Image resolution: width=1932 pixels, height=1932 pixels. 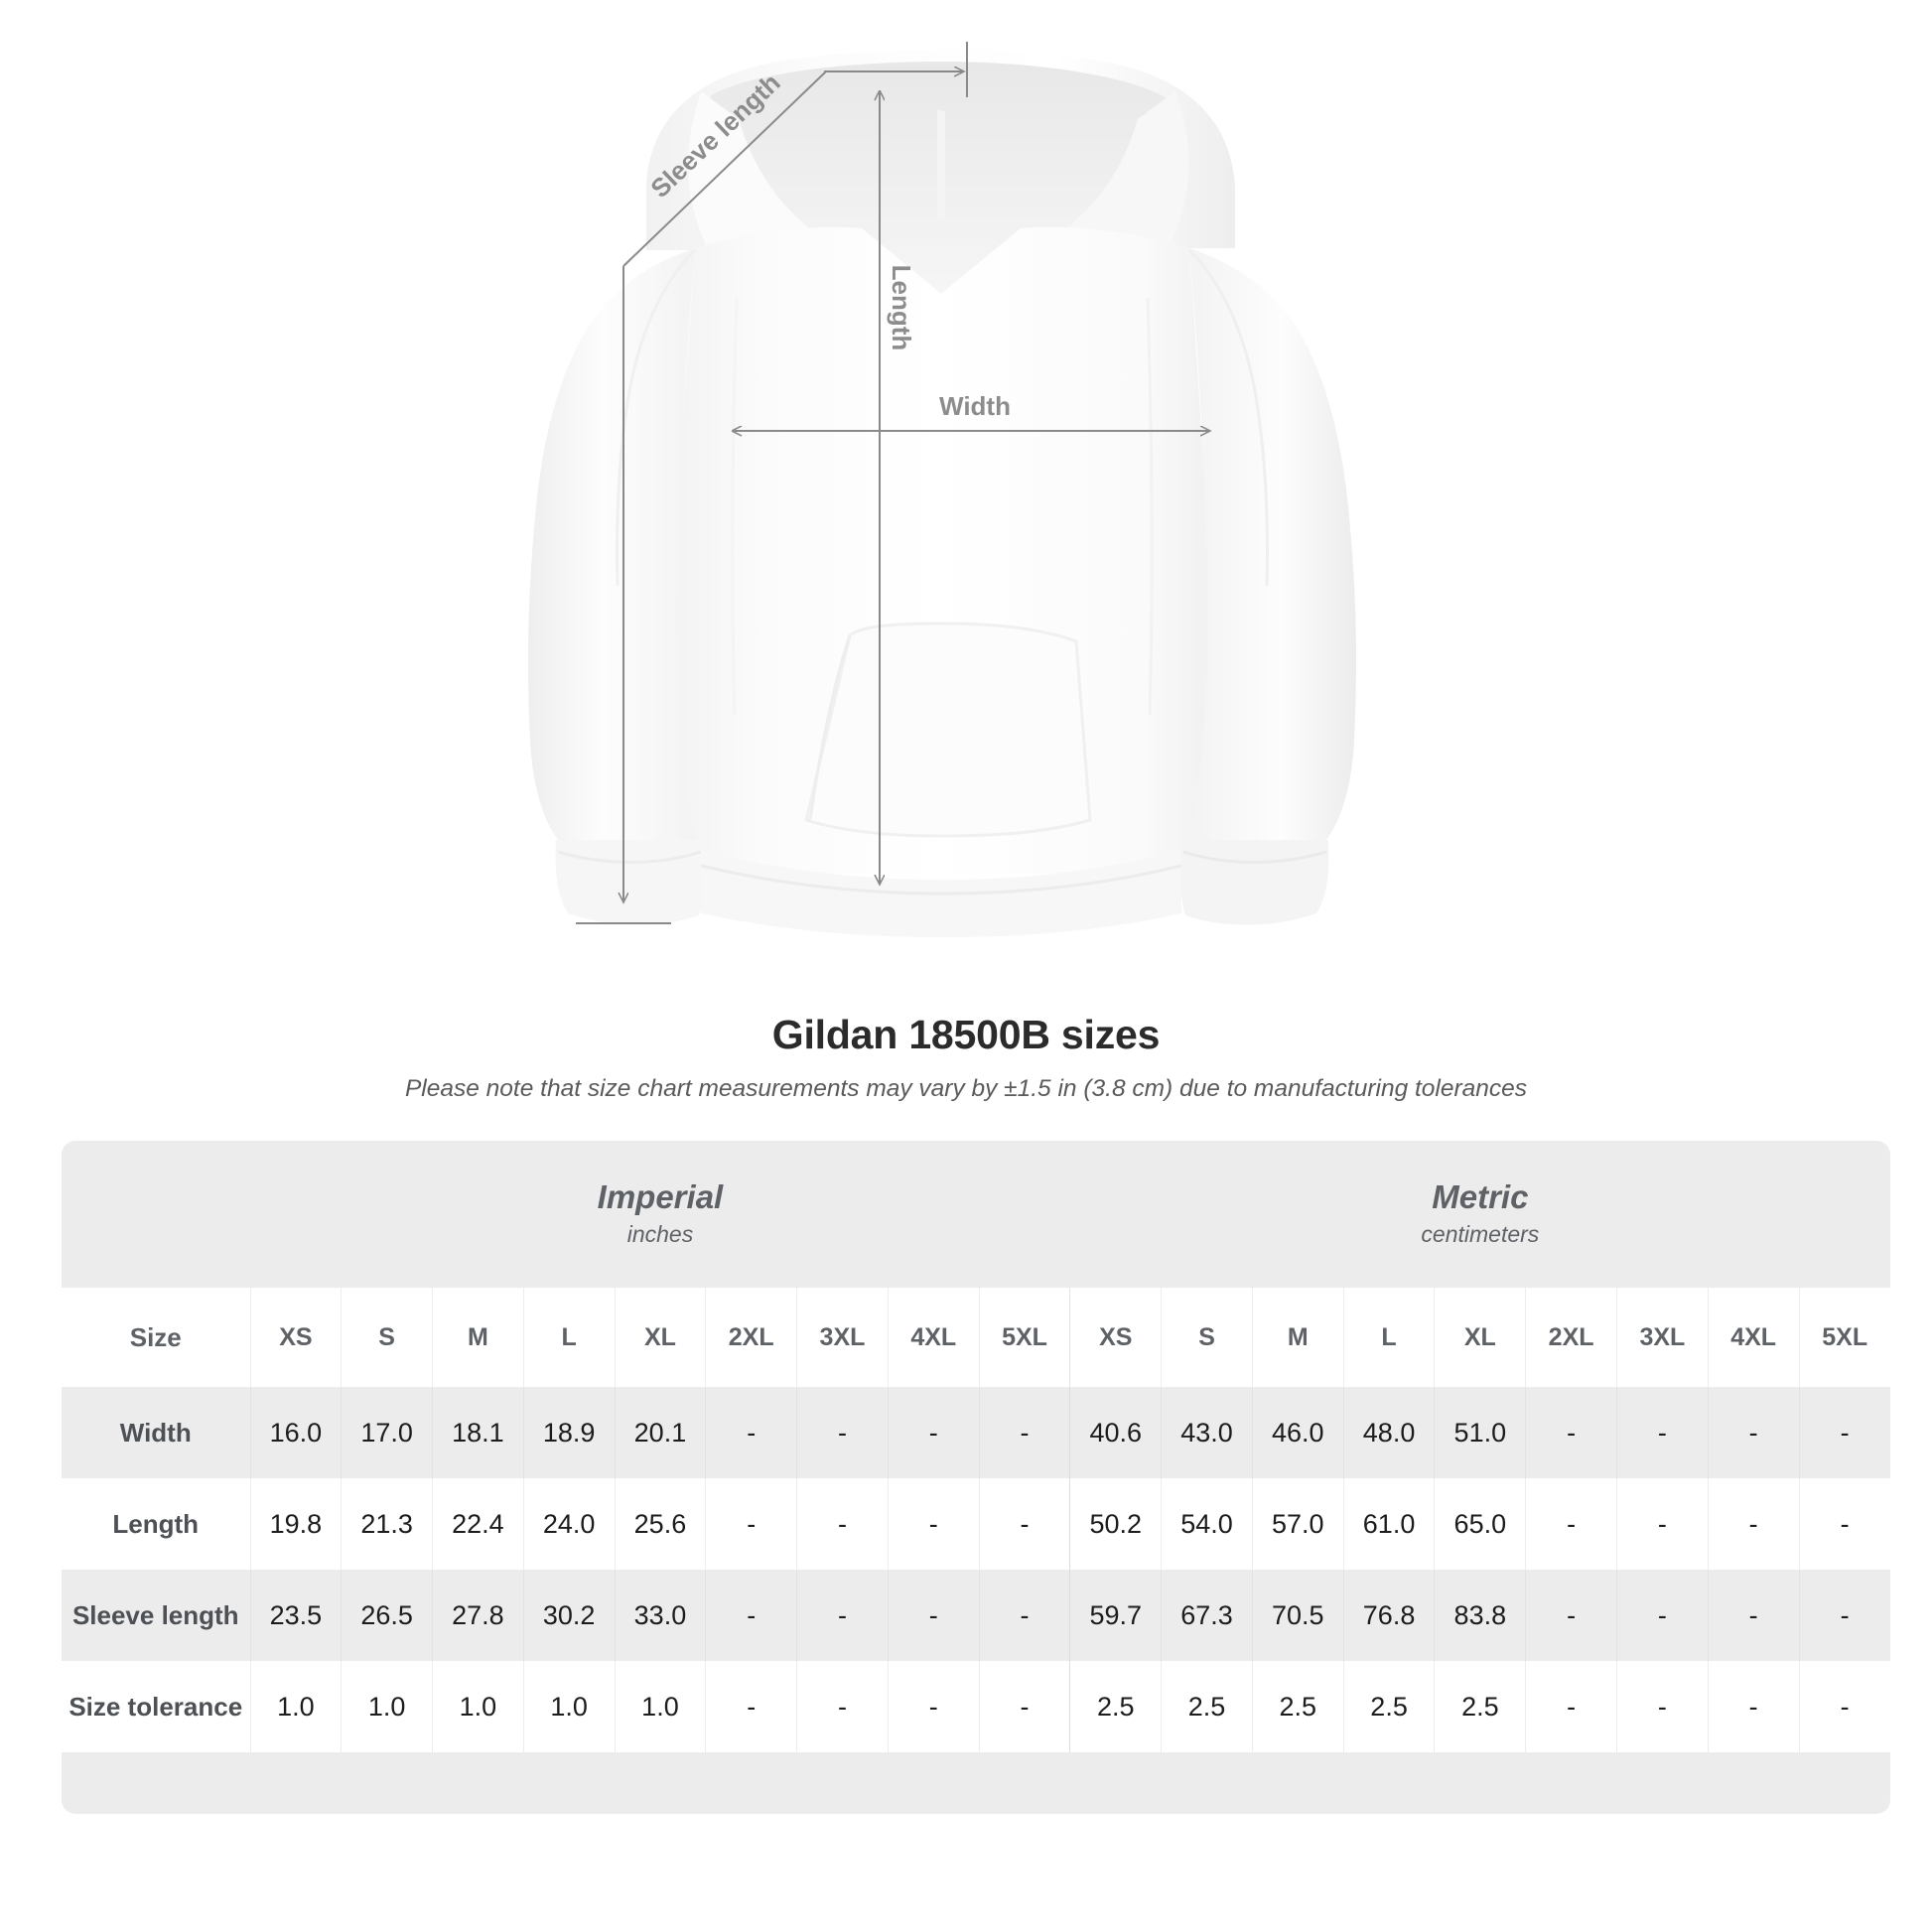 I want to click on cell-imperial-s: 26.5, so click(x=387, y=1616).